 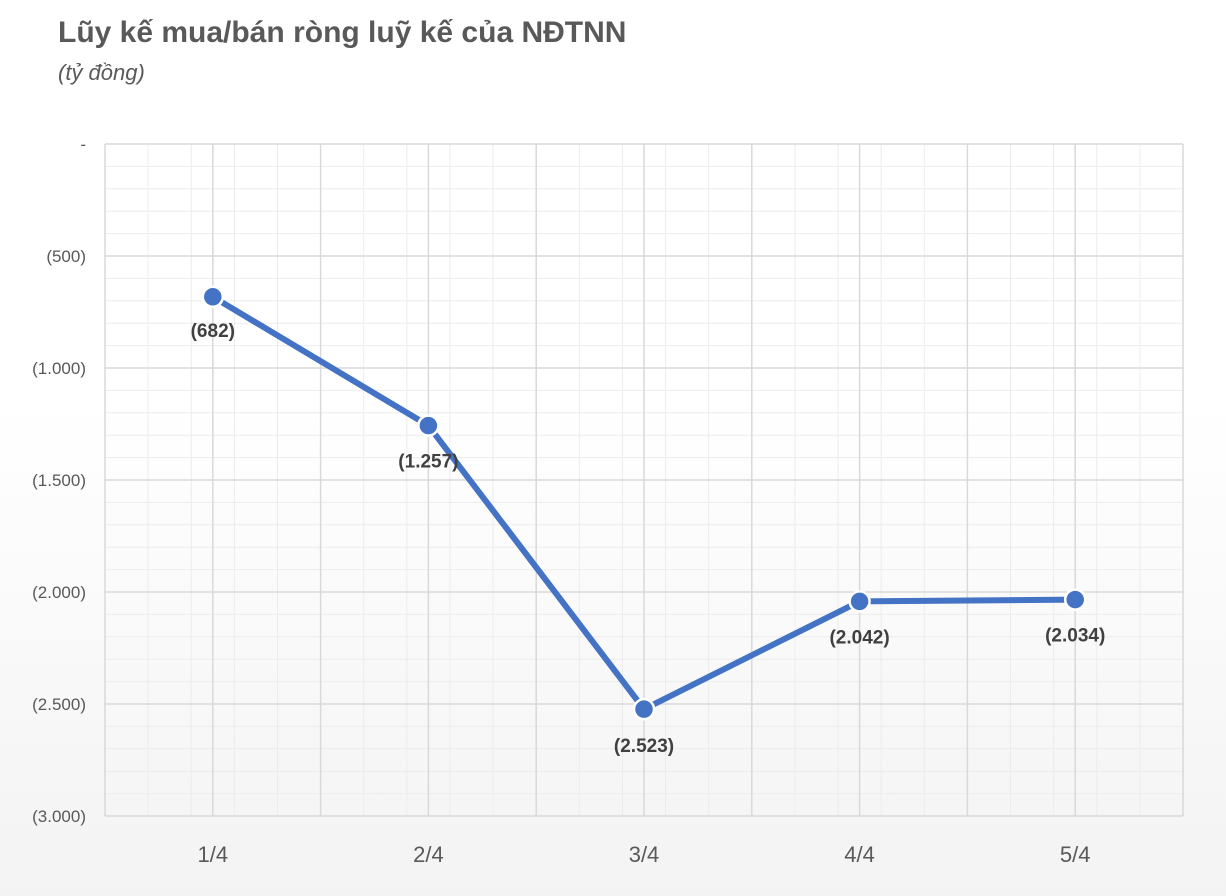 What do you see at coordinates (1075, 854) in the screenshot?
I see `x-tick-label: 5/4` at bounding box center [1075, 854].